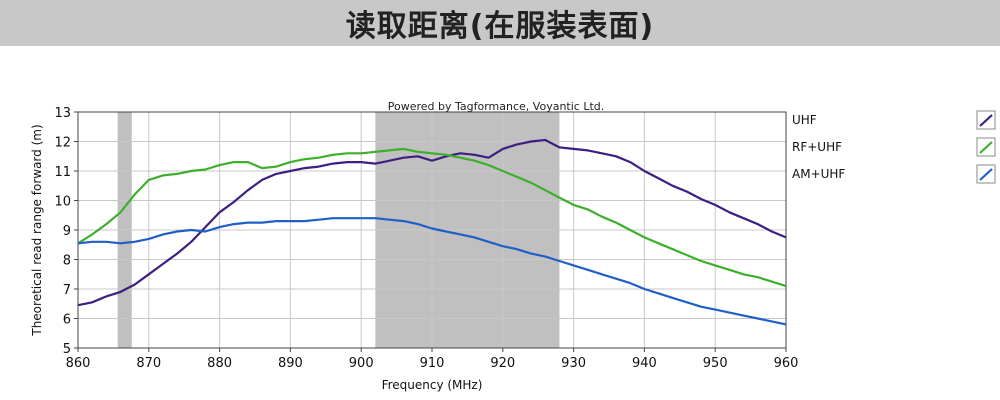 This screenshot has height=400, width=1000. I want to click on legend-label: UHF, so click(804, 120).